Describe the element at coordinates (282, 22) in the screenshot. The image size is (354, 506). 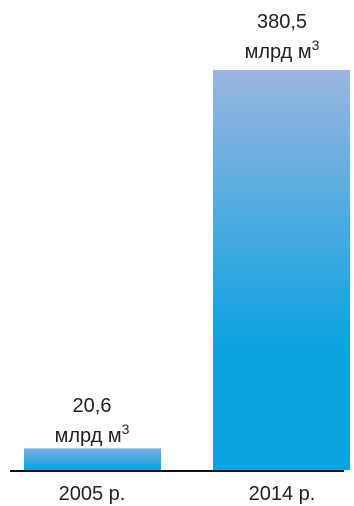
I see `value-label-2014-number: 380,5` at that location.